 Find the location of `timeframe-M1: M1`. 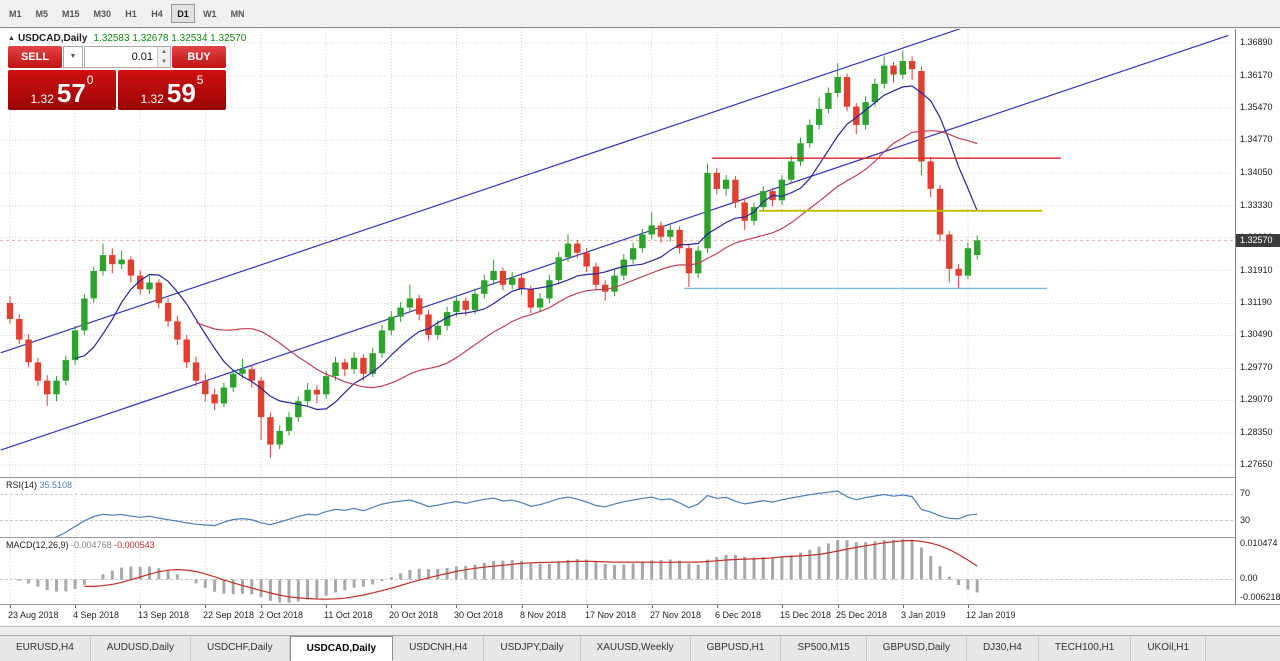

timeframe-M1: M1 is located at coordinates (15, 14).